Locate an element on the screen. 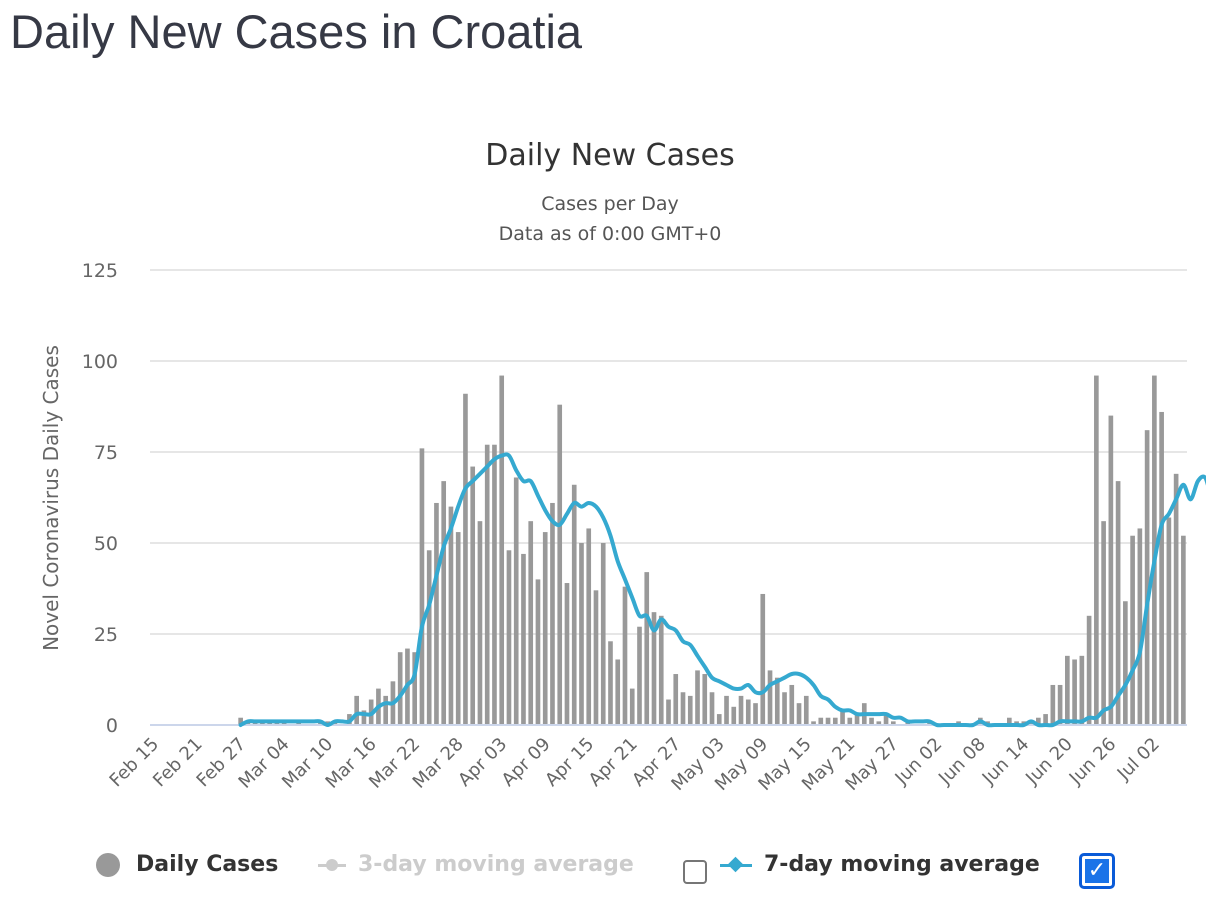  legend-item-7-day-moving-average: 7-day moving average is located at coordinates (880, 864).